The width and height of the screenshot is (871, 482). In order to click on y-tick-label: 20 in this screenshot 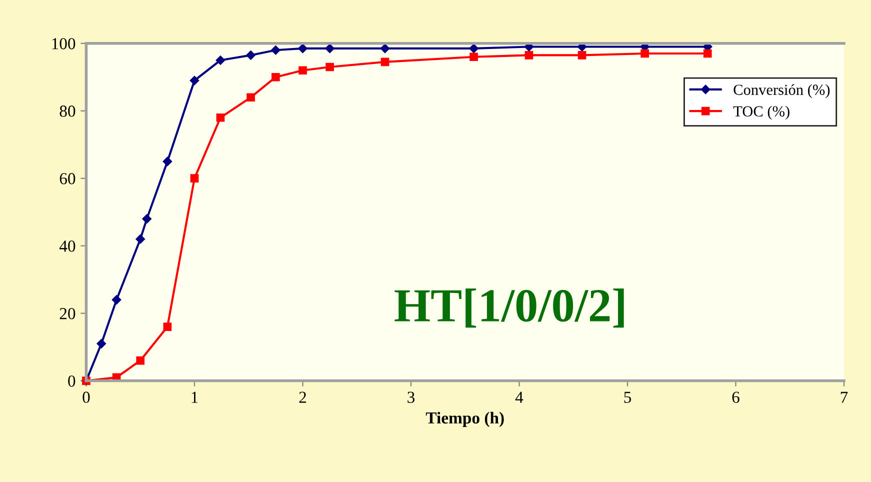, I will do `click(68, 314)`.